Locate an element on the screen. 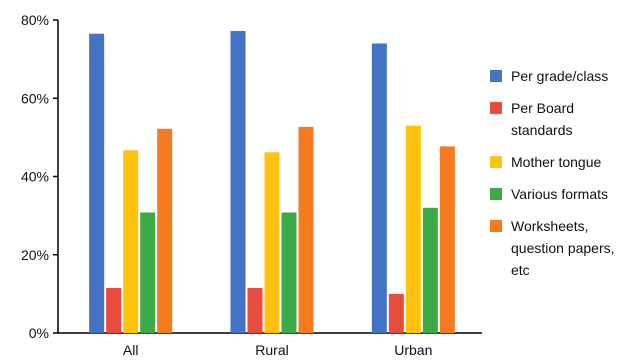  y-tick-label: 80% is located at coordinates (35, 20).